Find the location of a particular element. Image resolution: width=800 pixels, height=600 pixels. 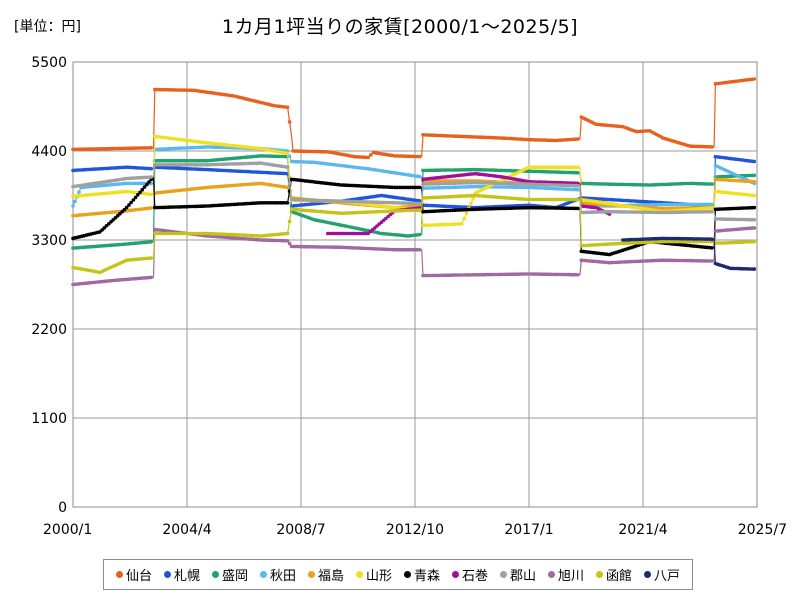

legend-item: 郡山 is located at coordinates (517, 574).